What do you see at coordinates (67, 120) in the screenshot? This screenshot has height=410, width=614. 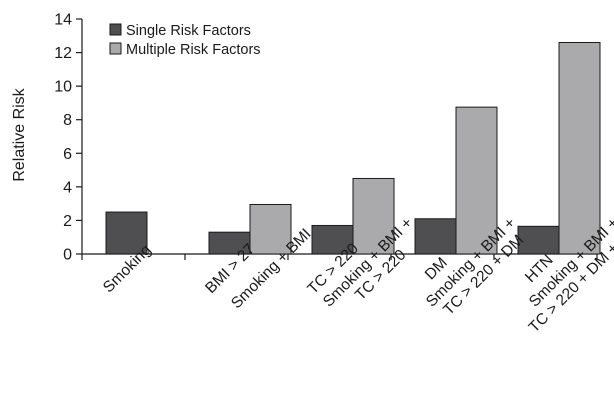 I see `y-tick-label: 8` at bounding box center [67, 120].